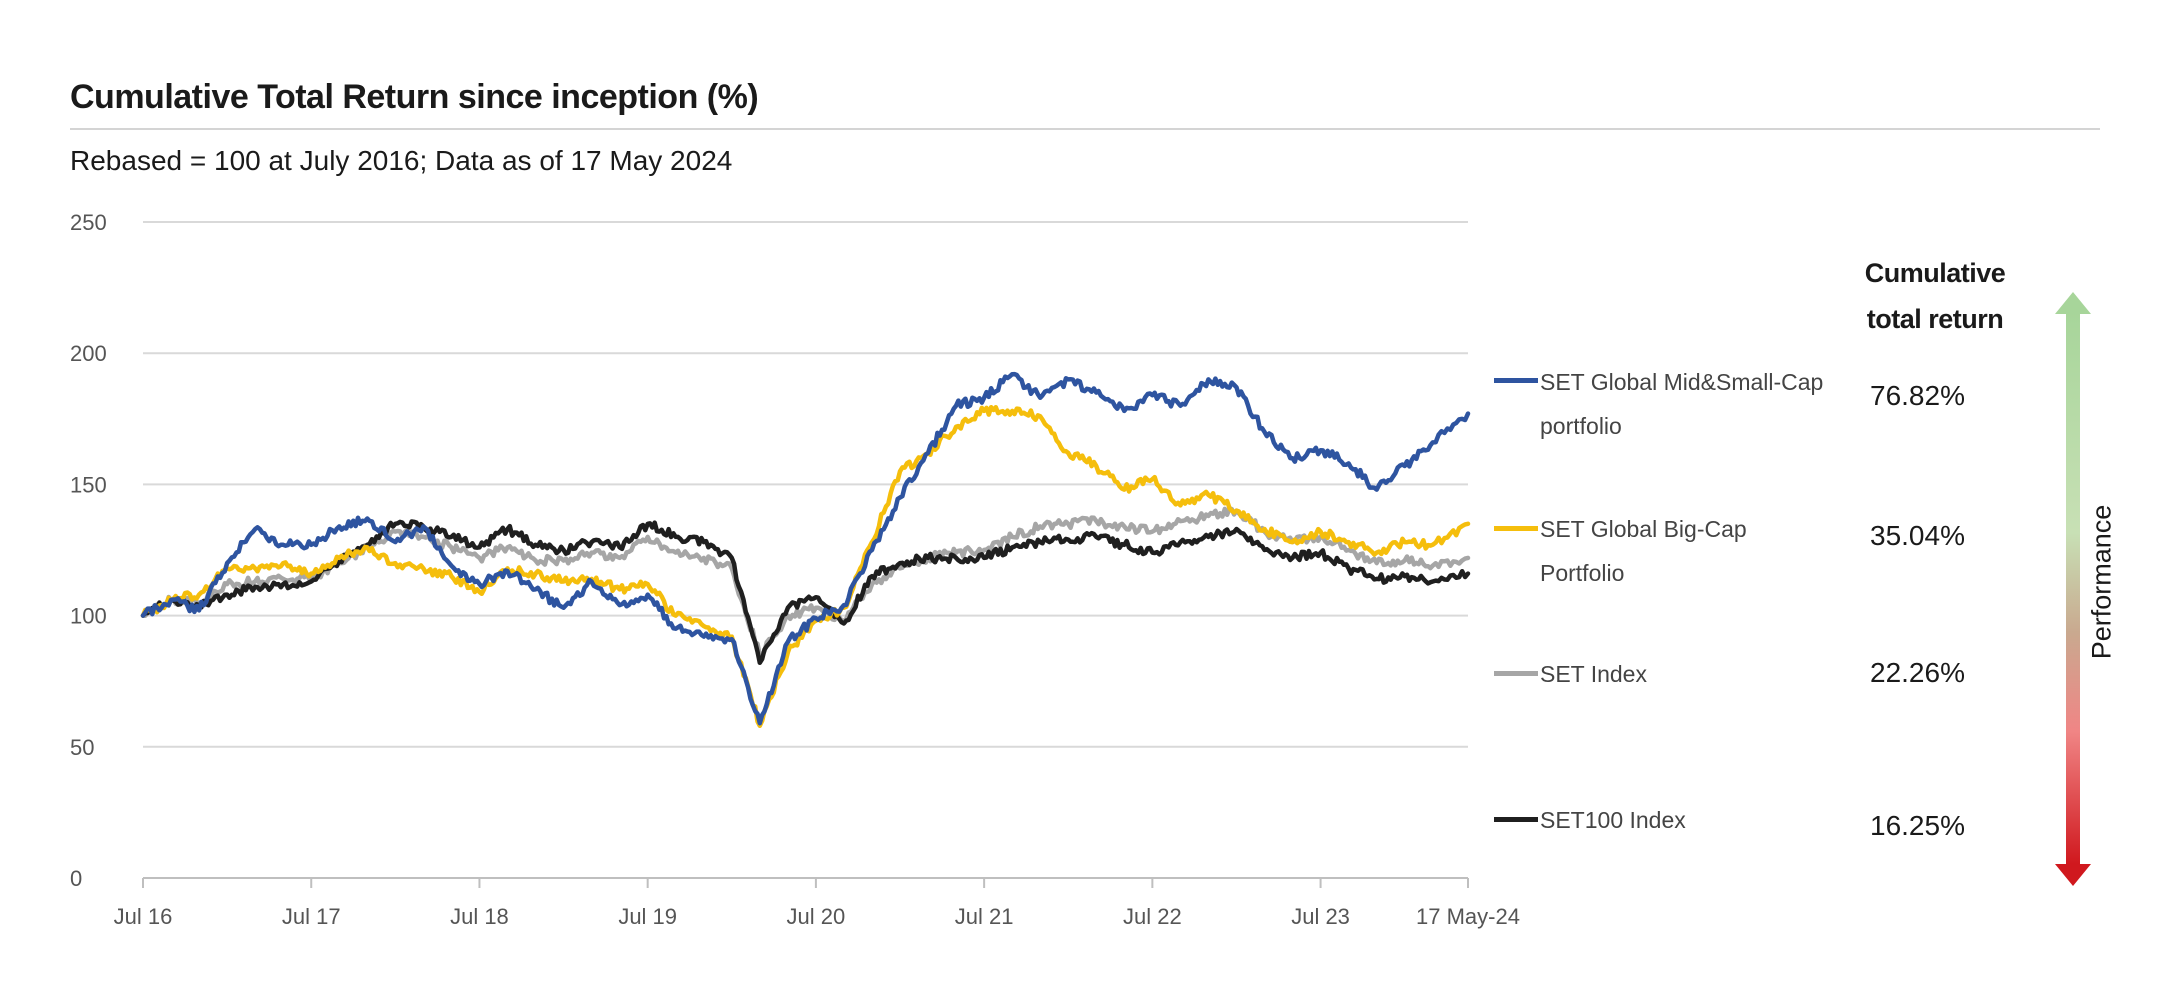  What do you see at coordinates (1516, 528) in the screenshot?
I see `legend-swatch-big-cap` at bounding box center [1516, 528].